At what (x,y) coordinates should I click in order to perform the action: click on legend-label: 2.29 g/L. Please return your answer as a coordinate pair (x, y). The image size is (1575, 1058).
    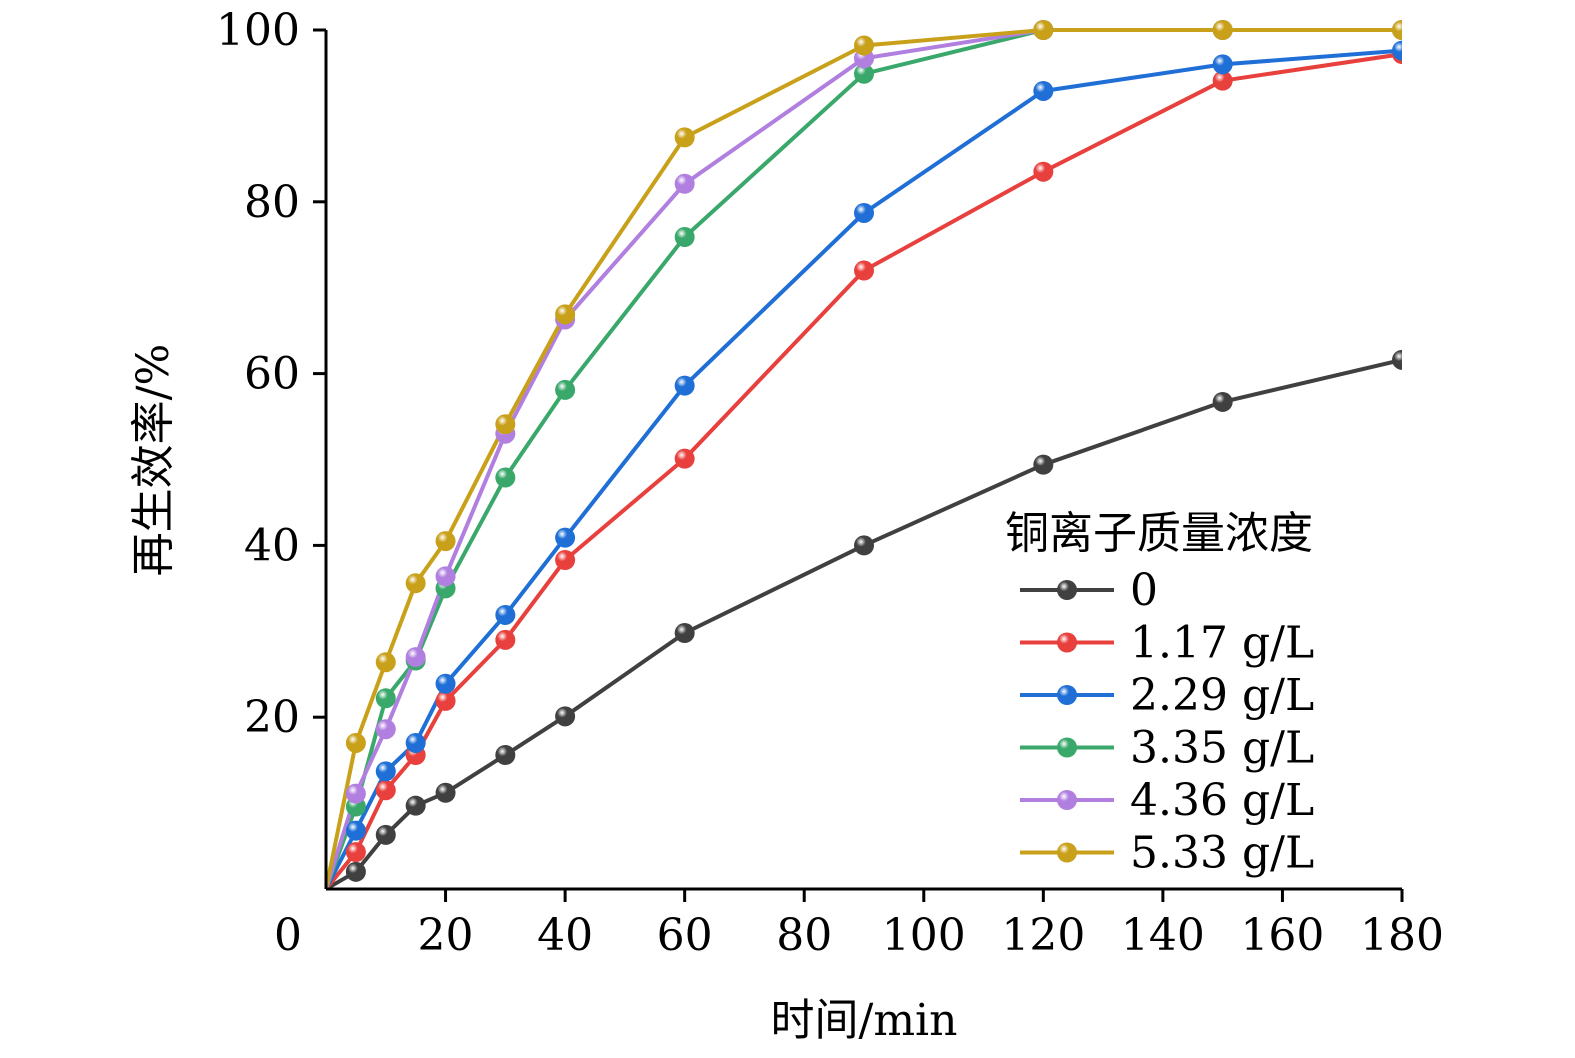
    Looking at the image, I should click on (1222, 695).